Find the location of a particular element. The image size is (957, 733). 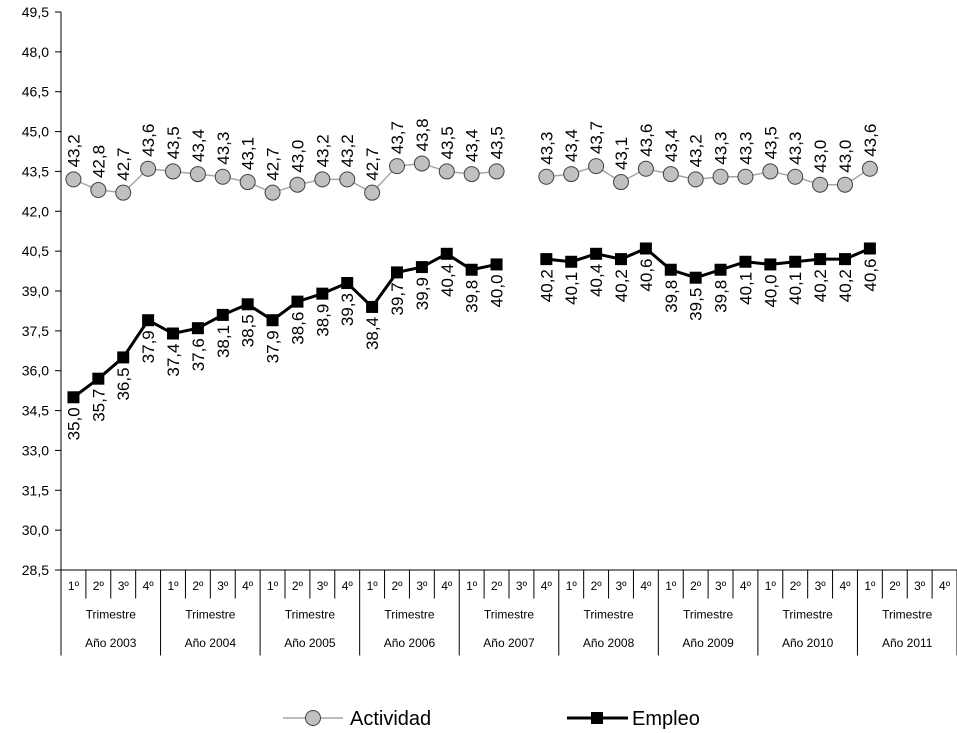

empleo-data-label: 39,3 is located at coordinates (347, 309).